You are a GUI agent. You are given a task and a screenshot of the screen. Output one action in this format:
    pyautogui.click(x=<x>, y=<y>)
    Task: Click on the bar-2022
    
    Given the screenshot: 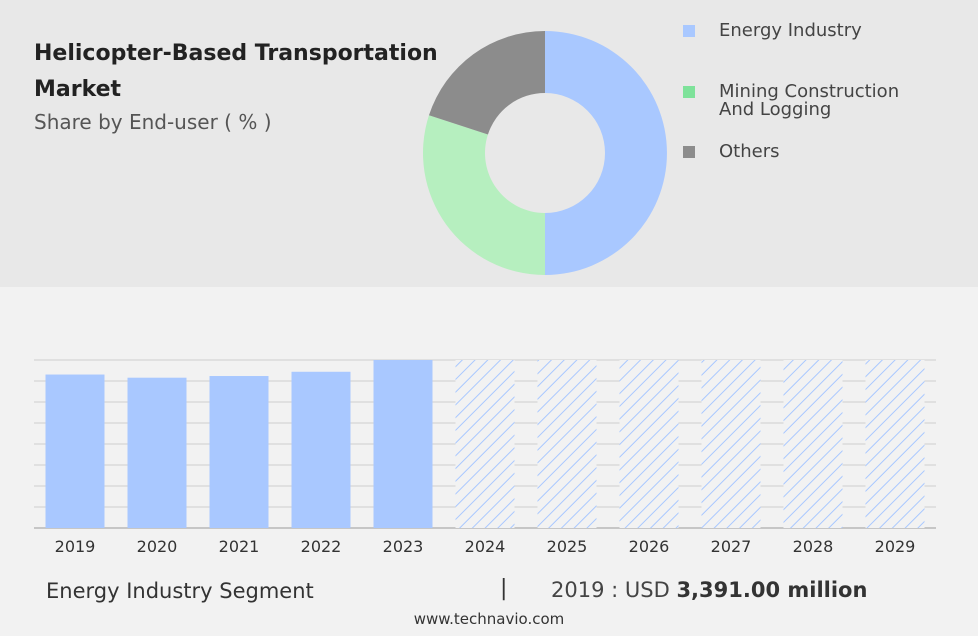 What is the action you would take?
    pyautogui.click(x=321, y=449)
    